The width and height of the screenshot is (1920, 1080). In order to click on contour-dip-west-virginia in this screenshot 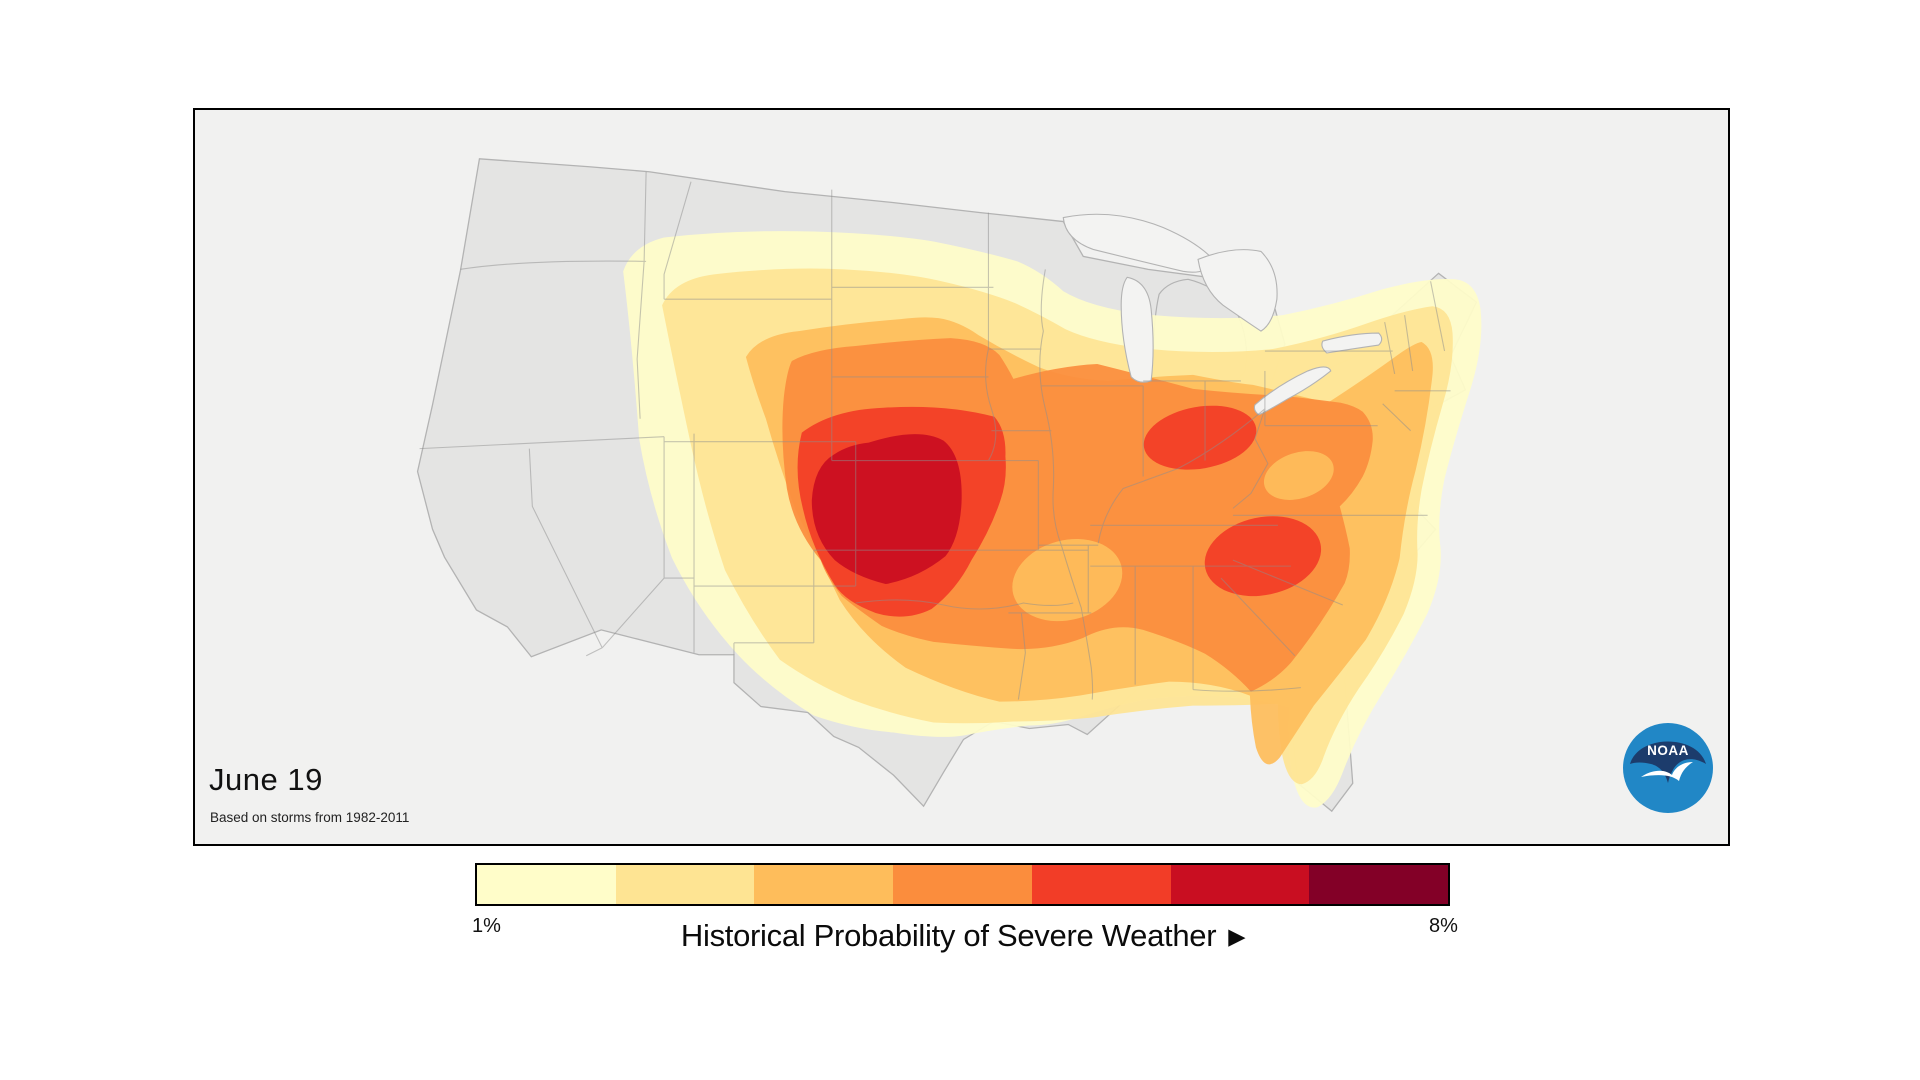, I will do `click(1298, 475)`.